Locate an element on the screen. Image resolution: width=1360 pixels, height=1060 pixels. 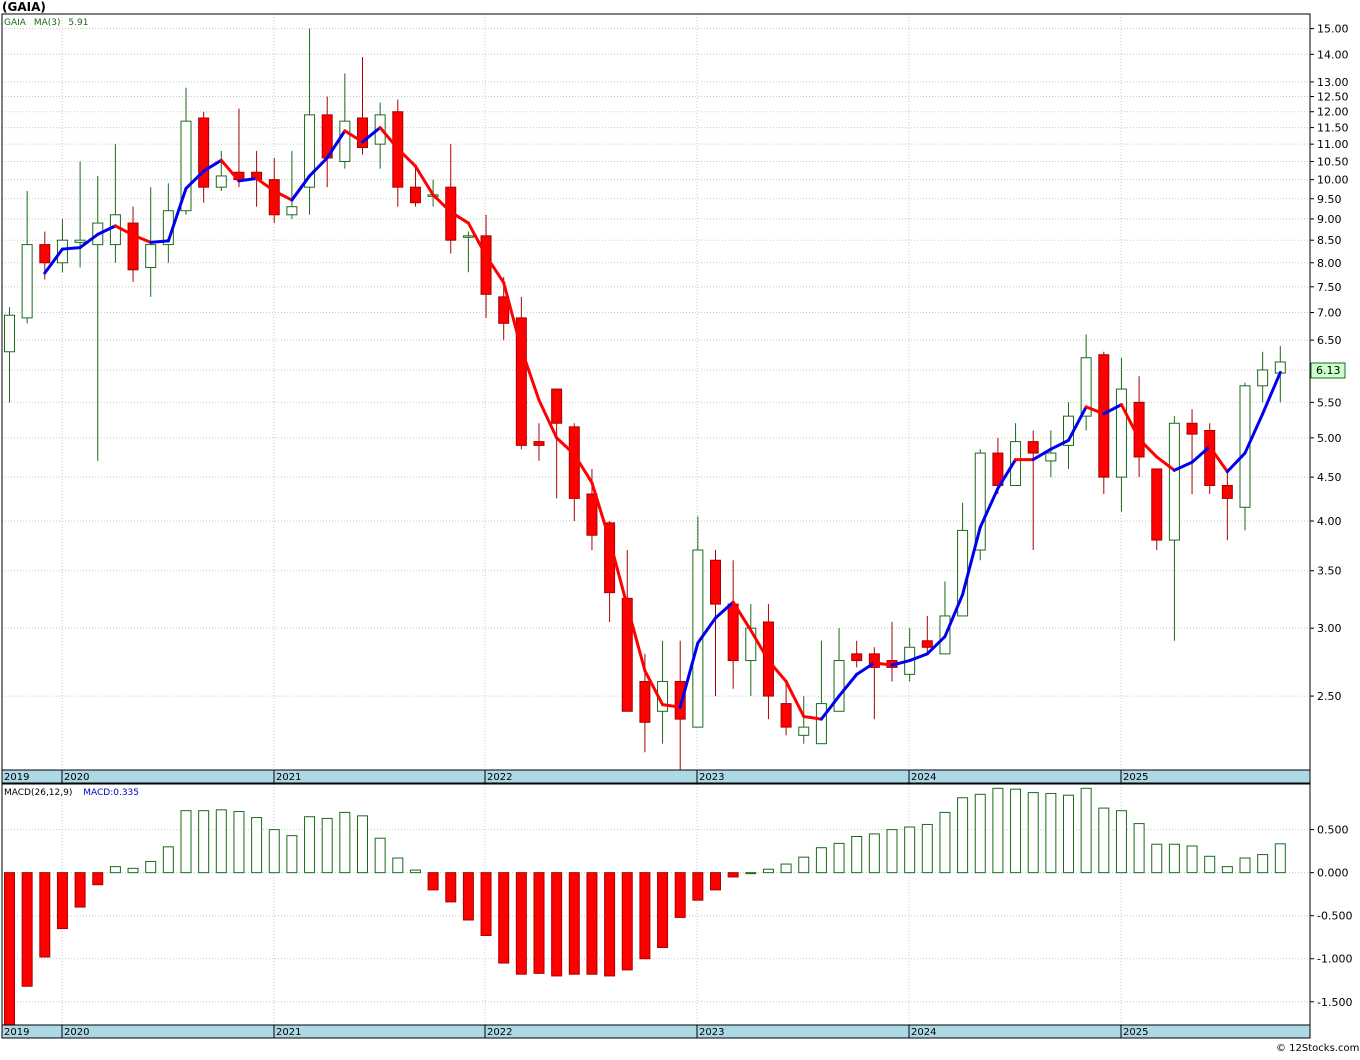
macd-year-band is located at coordinates (656, 1031).